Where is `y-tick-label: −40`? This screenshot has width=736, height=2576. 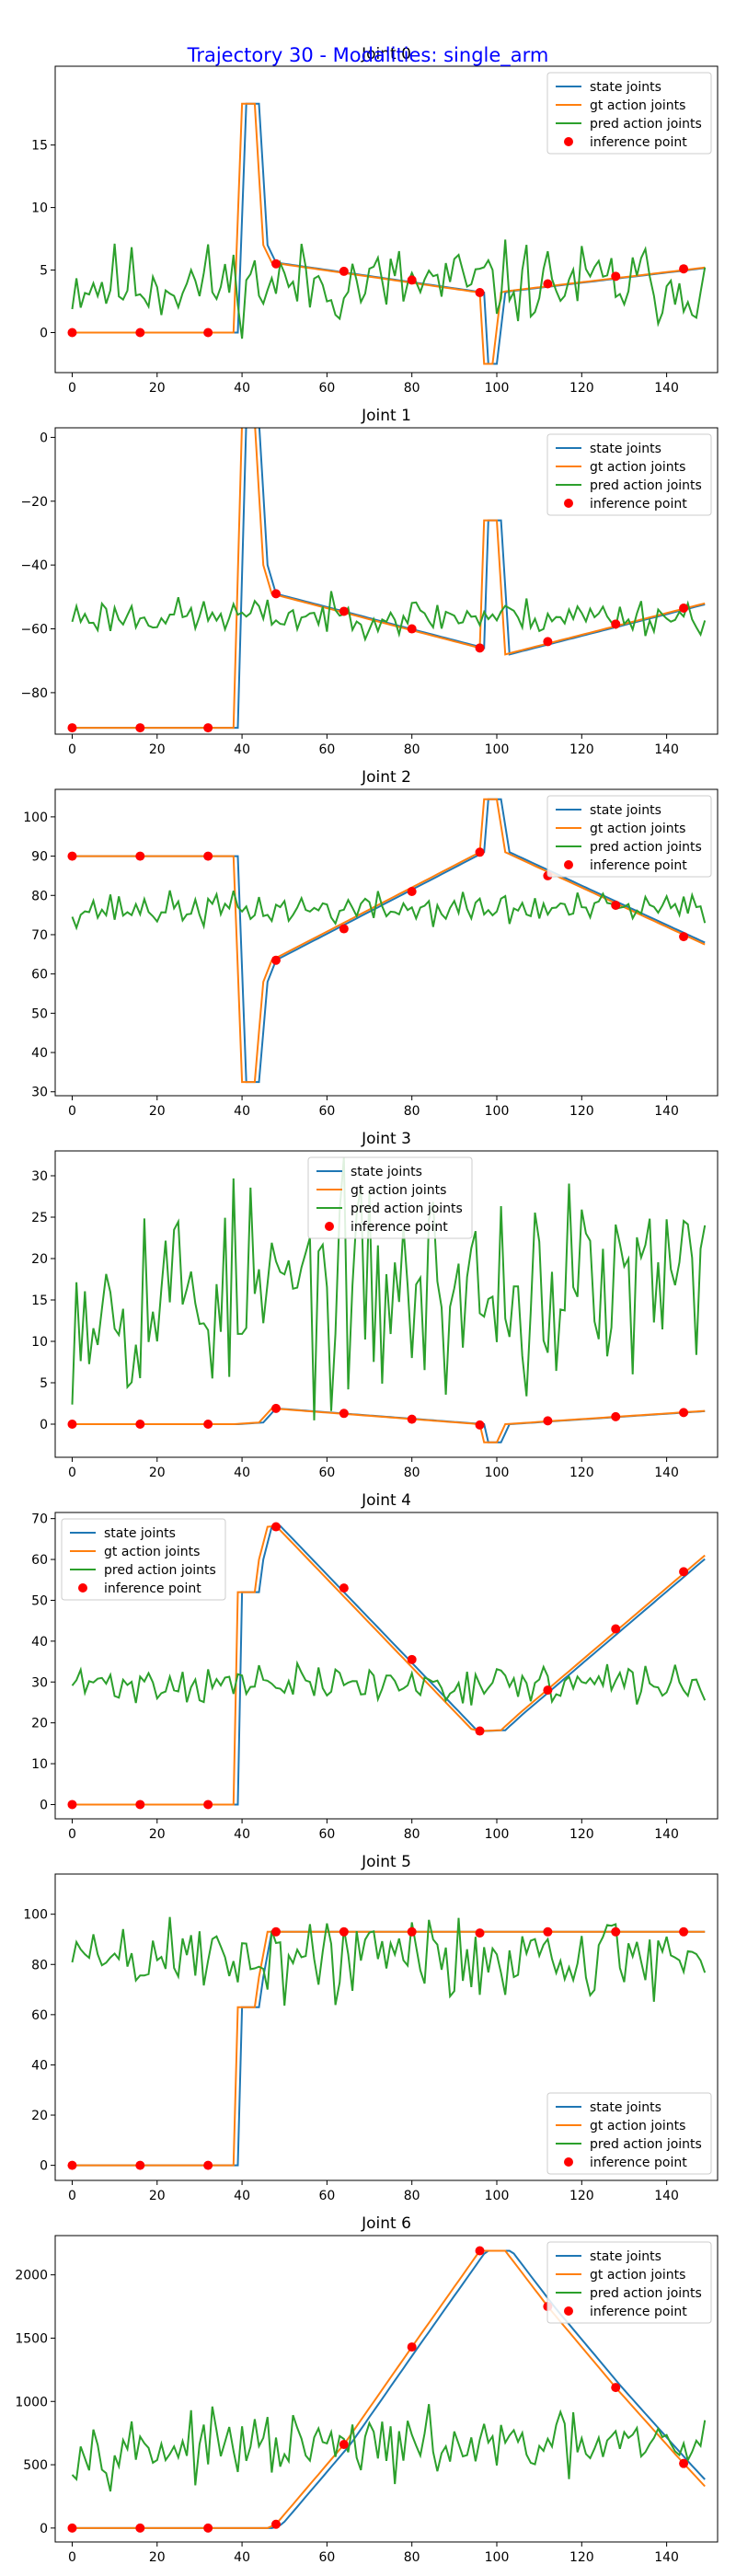
y-tick-label: −40 is located at coordinates (34, 565).